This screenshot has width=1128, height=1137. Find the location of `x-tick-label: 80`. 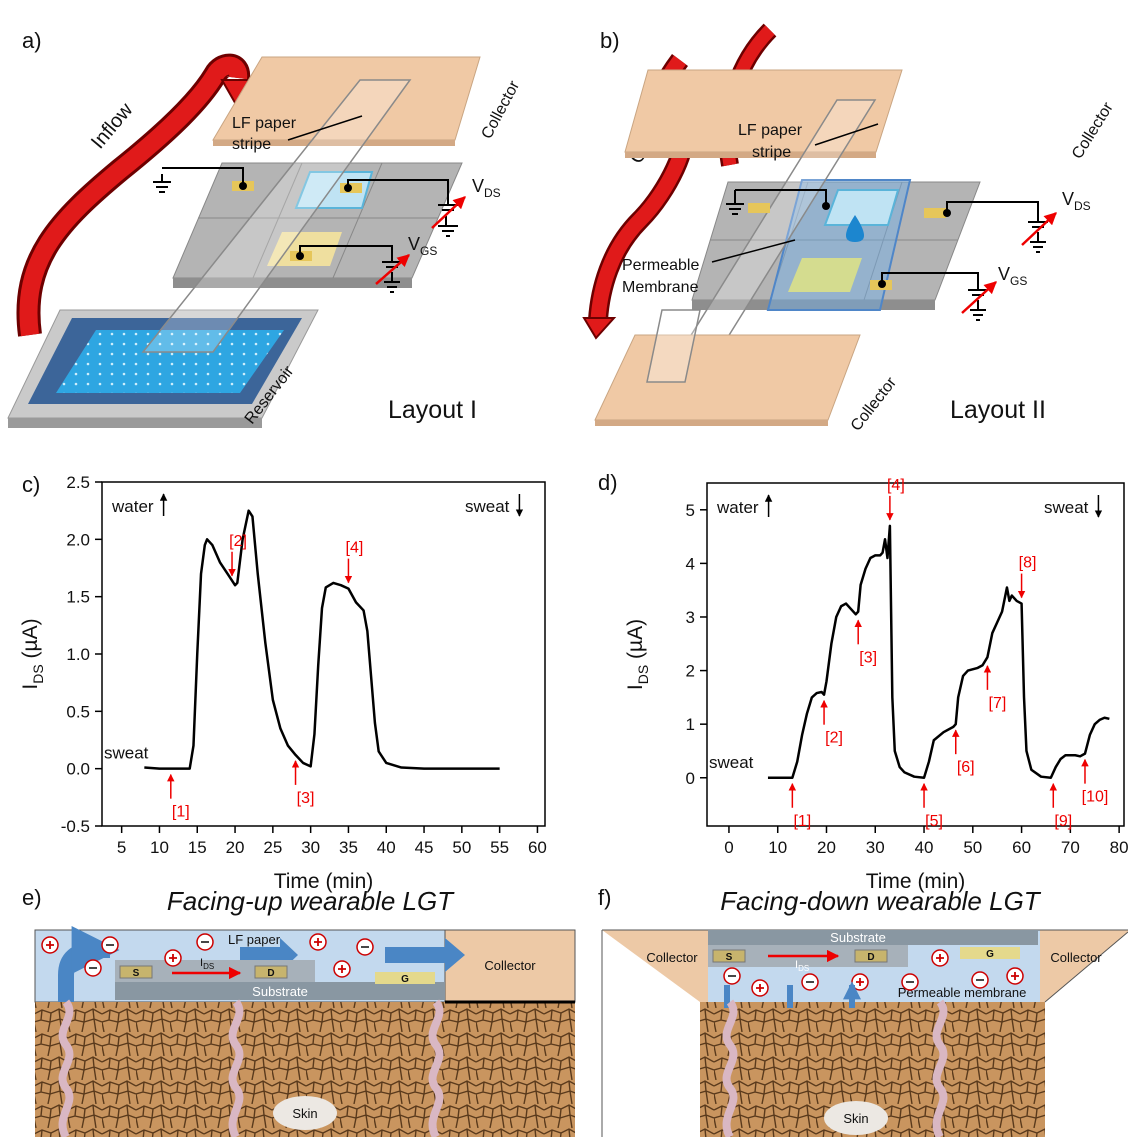

x-tick-label: 80 is located at coordinates (1119, 847).